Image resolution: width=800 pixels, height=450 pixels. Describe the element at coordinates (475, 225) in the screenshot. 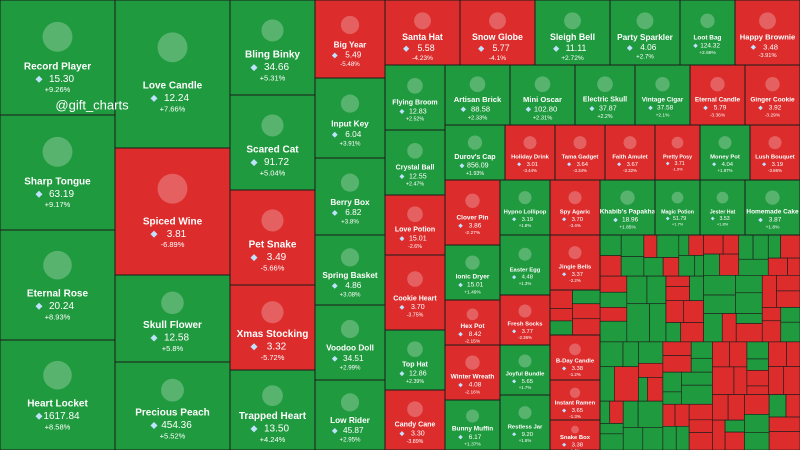

I see `price-label: 3.86` at that location.